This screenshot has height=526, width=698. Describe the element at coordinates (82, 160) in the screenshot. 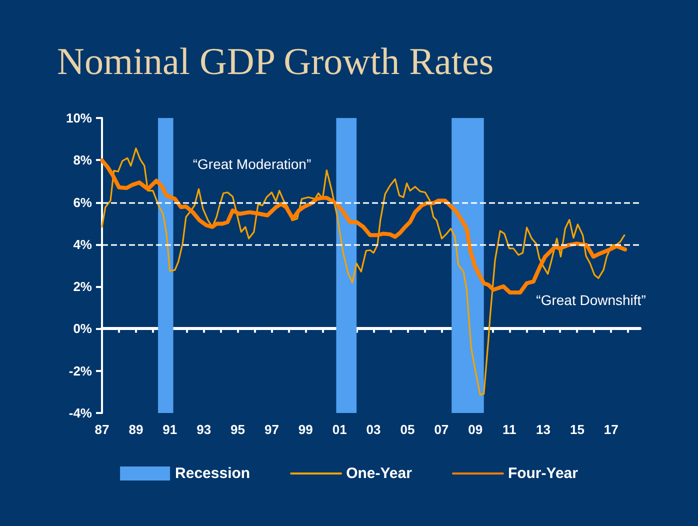

I see `y-tick-label: 8%` at that location.